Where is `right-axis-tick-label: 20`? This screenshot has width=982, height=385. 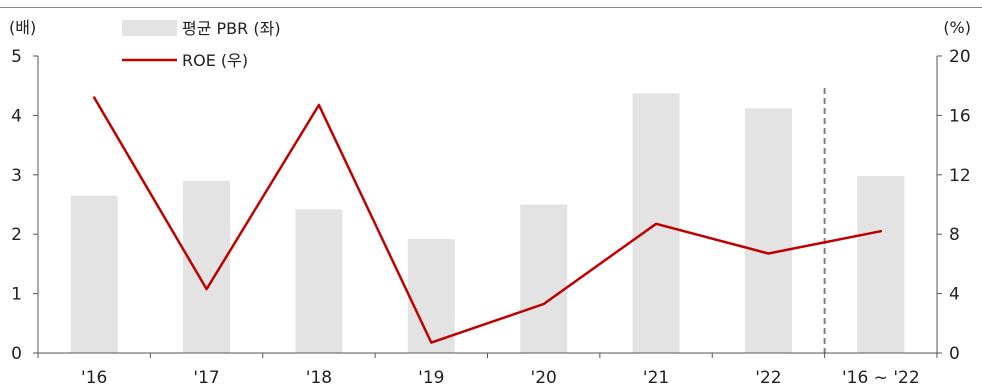
right-axis-tick-label: 20 is located at coordinates (960, 57).